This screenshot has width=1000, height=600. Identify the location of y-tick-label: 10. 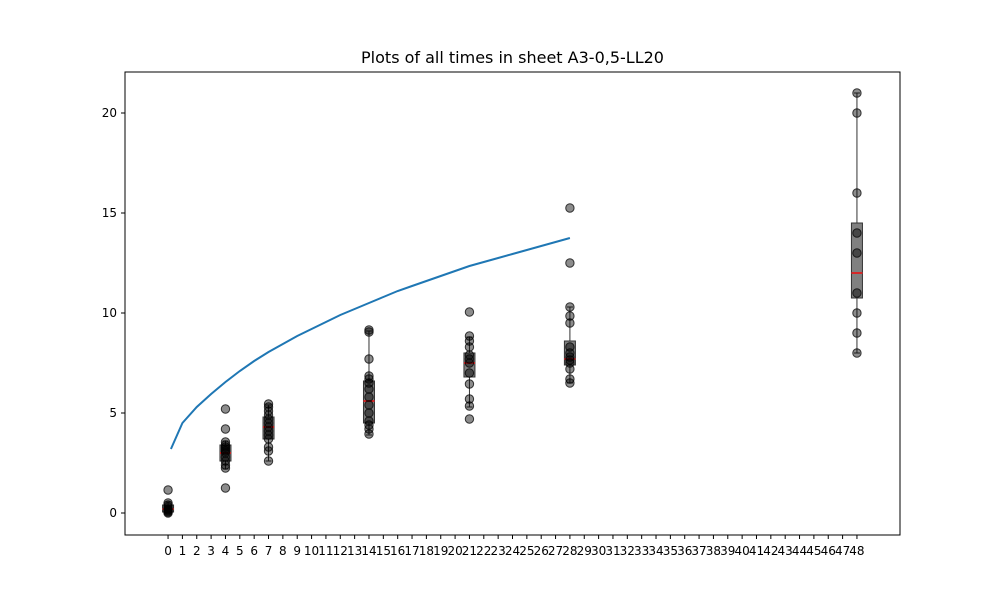
(109, 313).